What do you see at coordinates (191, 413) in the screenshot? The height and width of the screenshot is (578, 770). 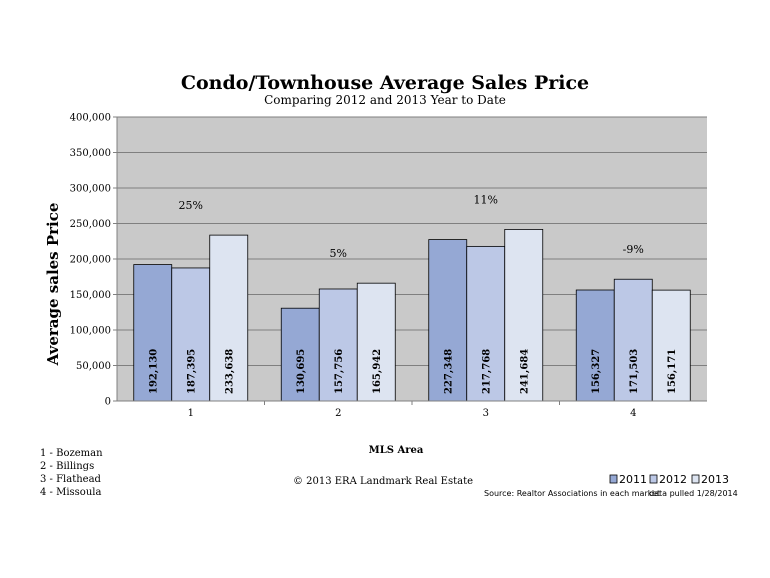 I see `x-tick-label: 1` at bounding box center [191, 413].